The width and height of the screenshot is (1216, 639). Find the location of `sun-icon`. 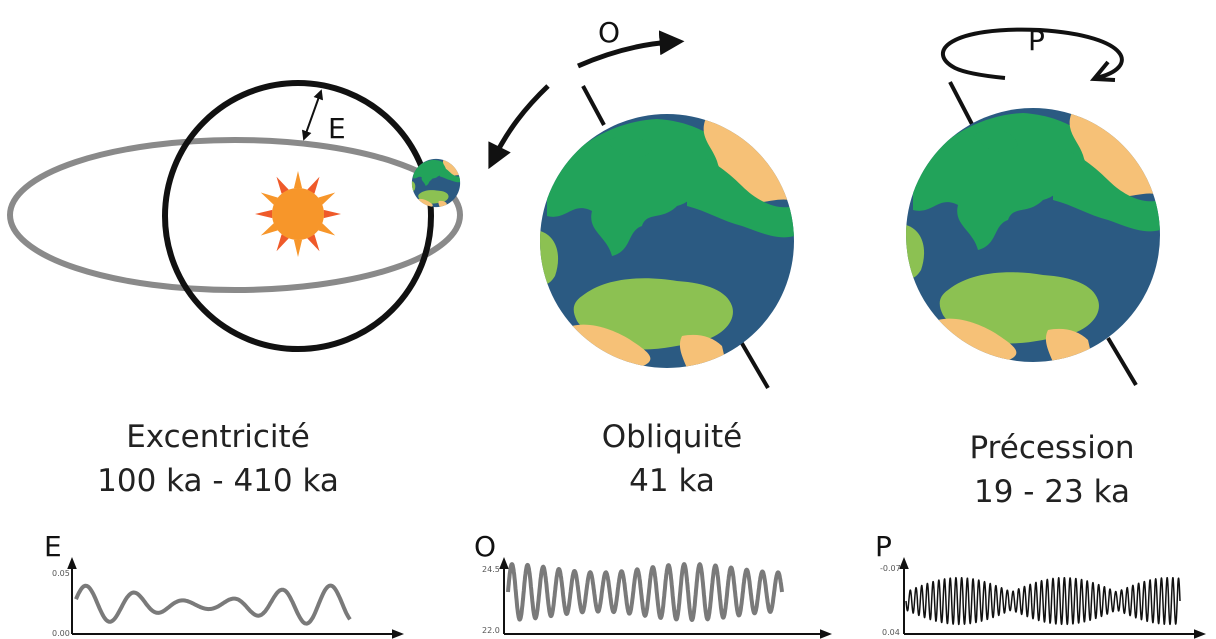

sun-icon is located at coordinates (298, 214).